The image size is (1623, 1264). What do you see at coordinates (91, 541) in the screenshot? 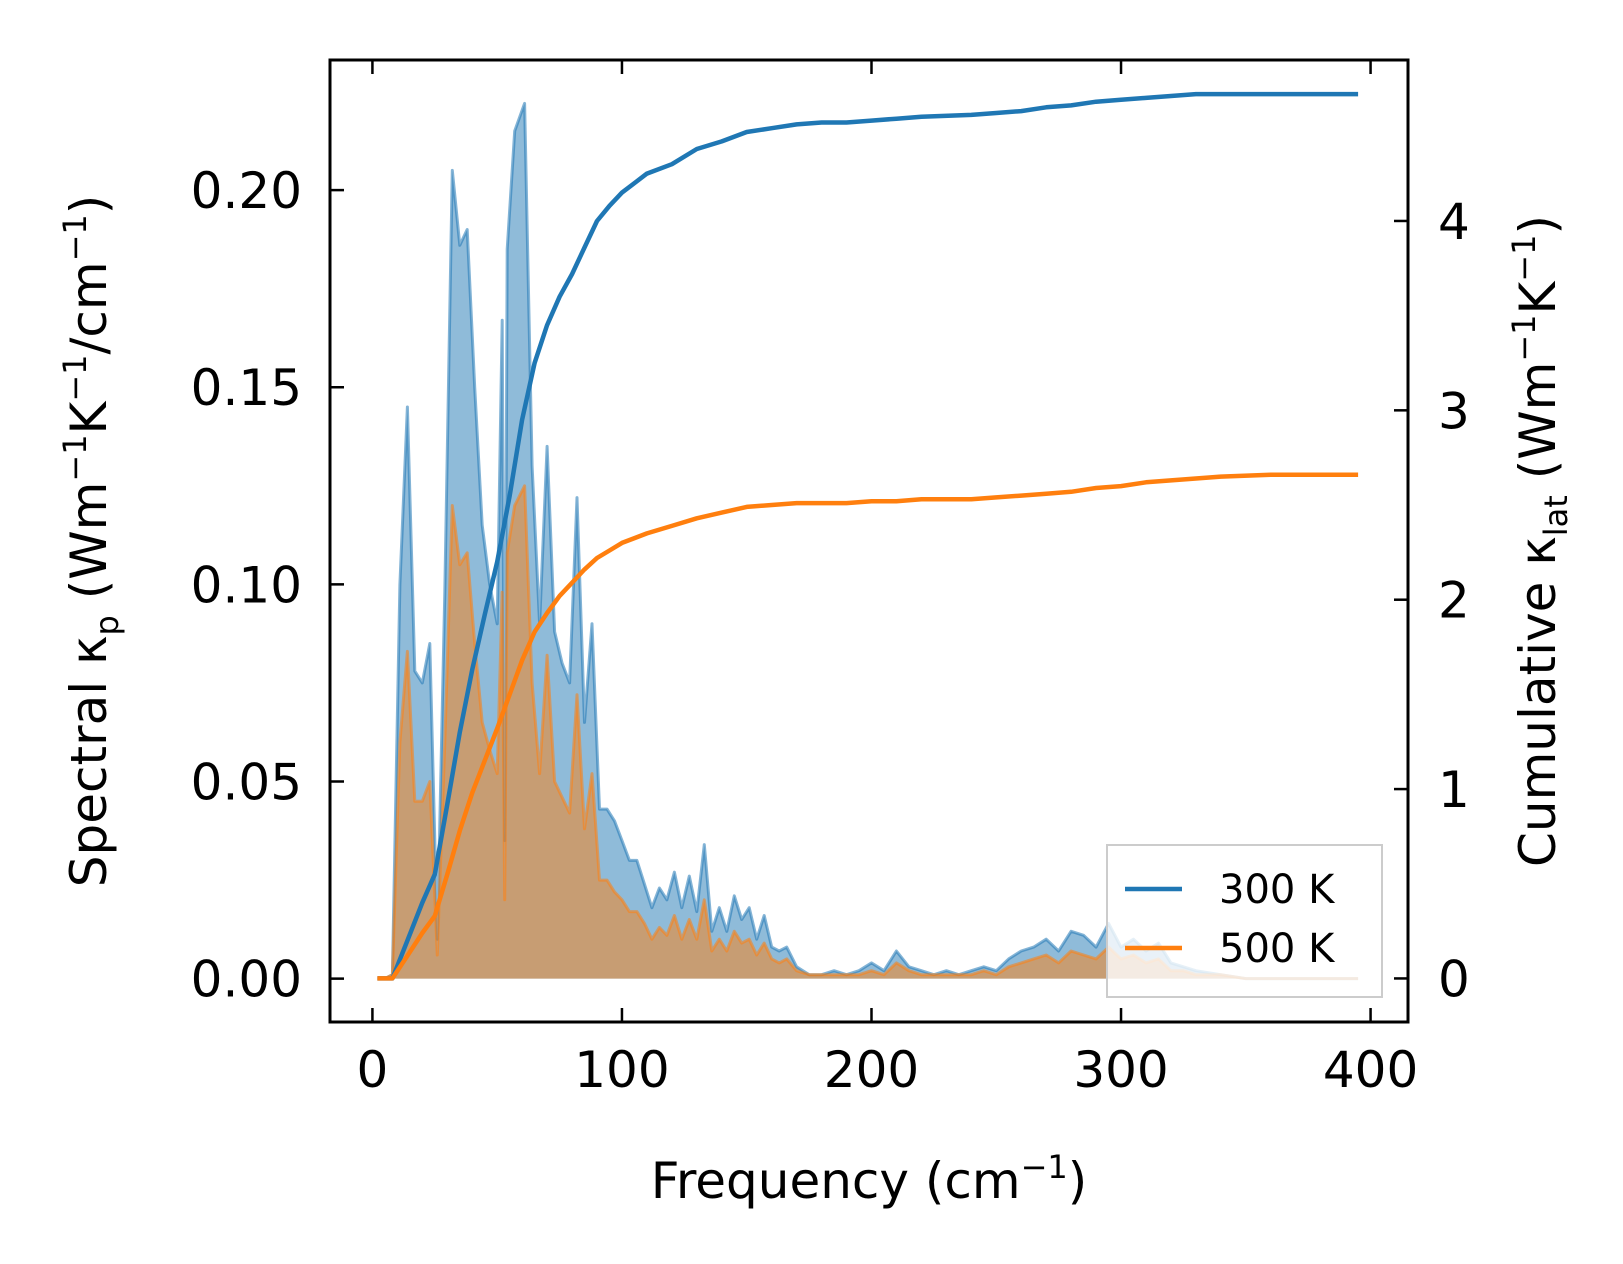
I see `y-axis-left-label: Spectral κp (Wm−1K−1/cm−1)` at bounding box center [91, 541].